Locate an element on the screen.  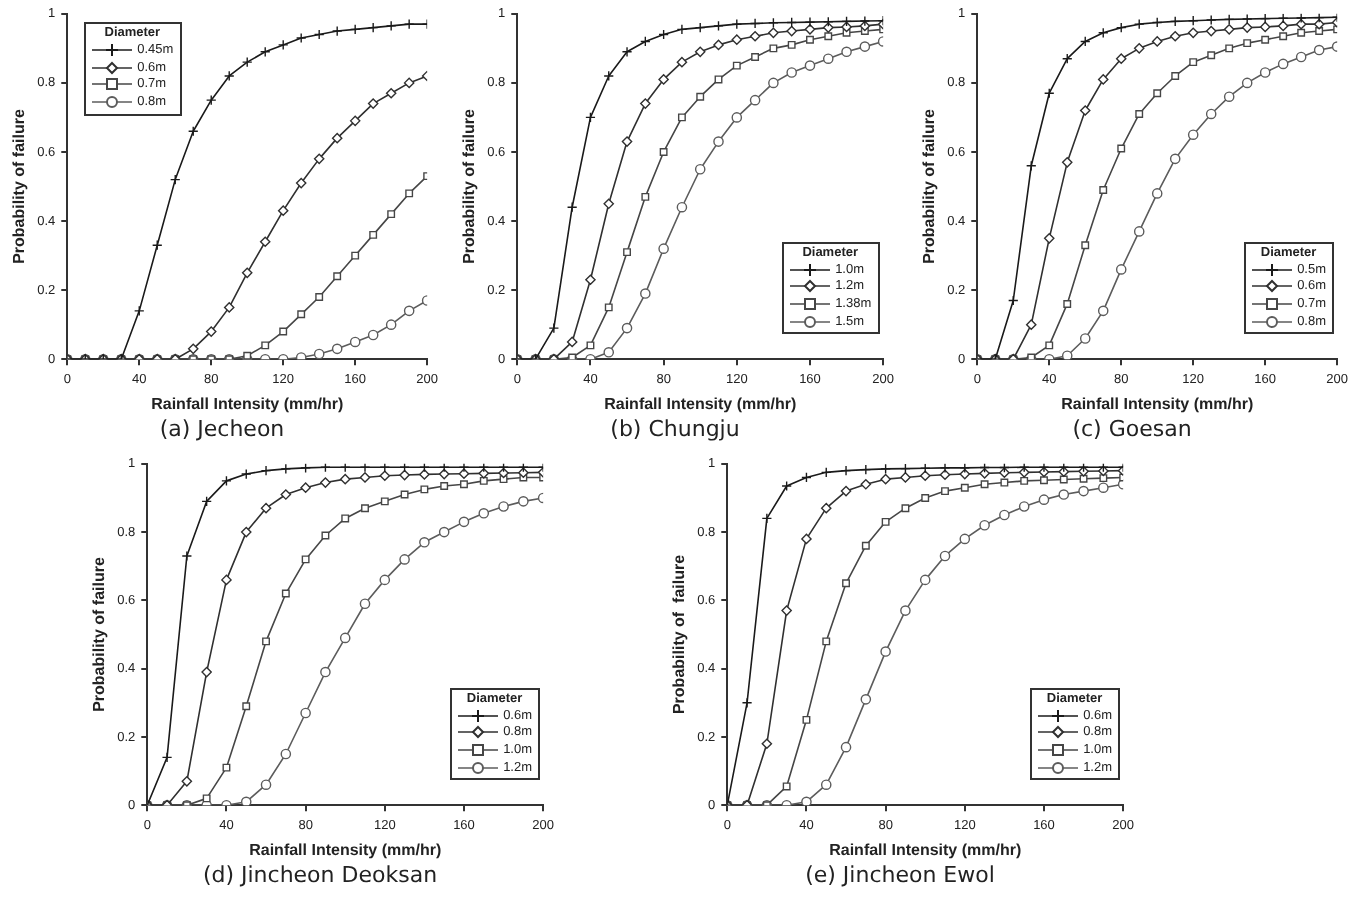
text: (d) Jincheon Deoksan is located at coordinates (320, 875).